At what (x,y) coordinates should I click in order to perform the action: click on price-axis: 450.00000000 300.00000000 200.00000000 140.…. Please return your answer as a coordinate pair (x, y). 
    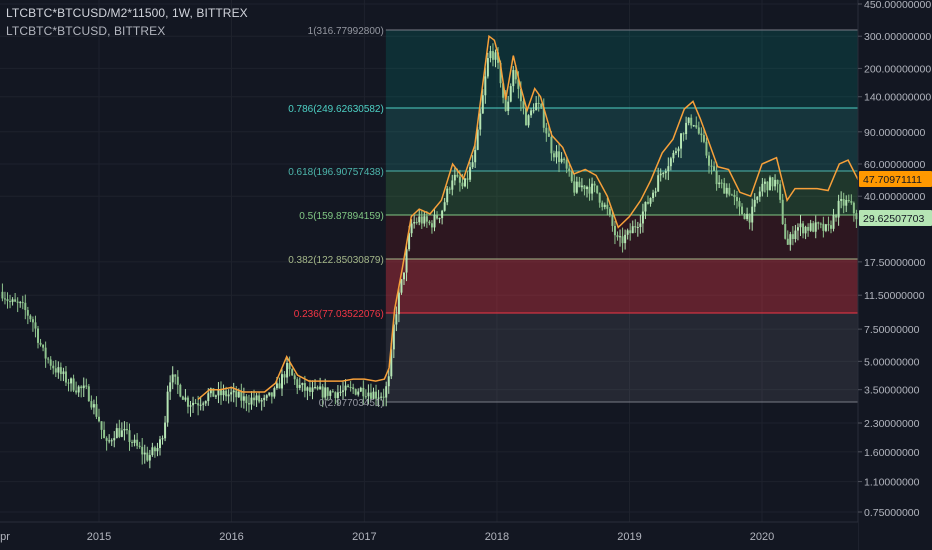
    Looking at the image, I should click on (894, 275).